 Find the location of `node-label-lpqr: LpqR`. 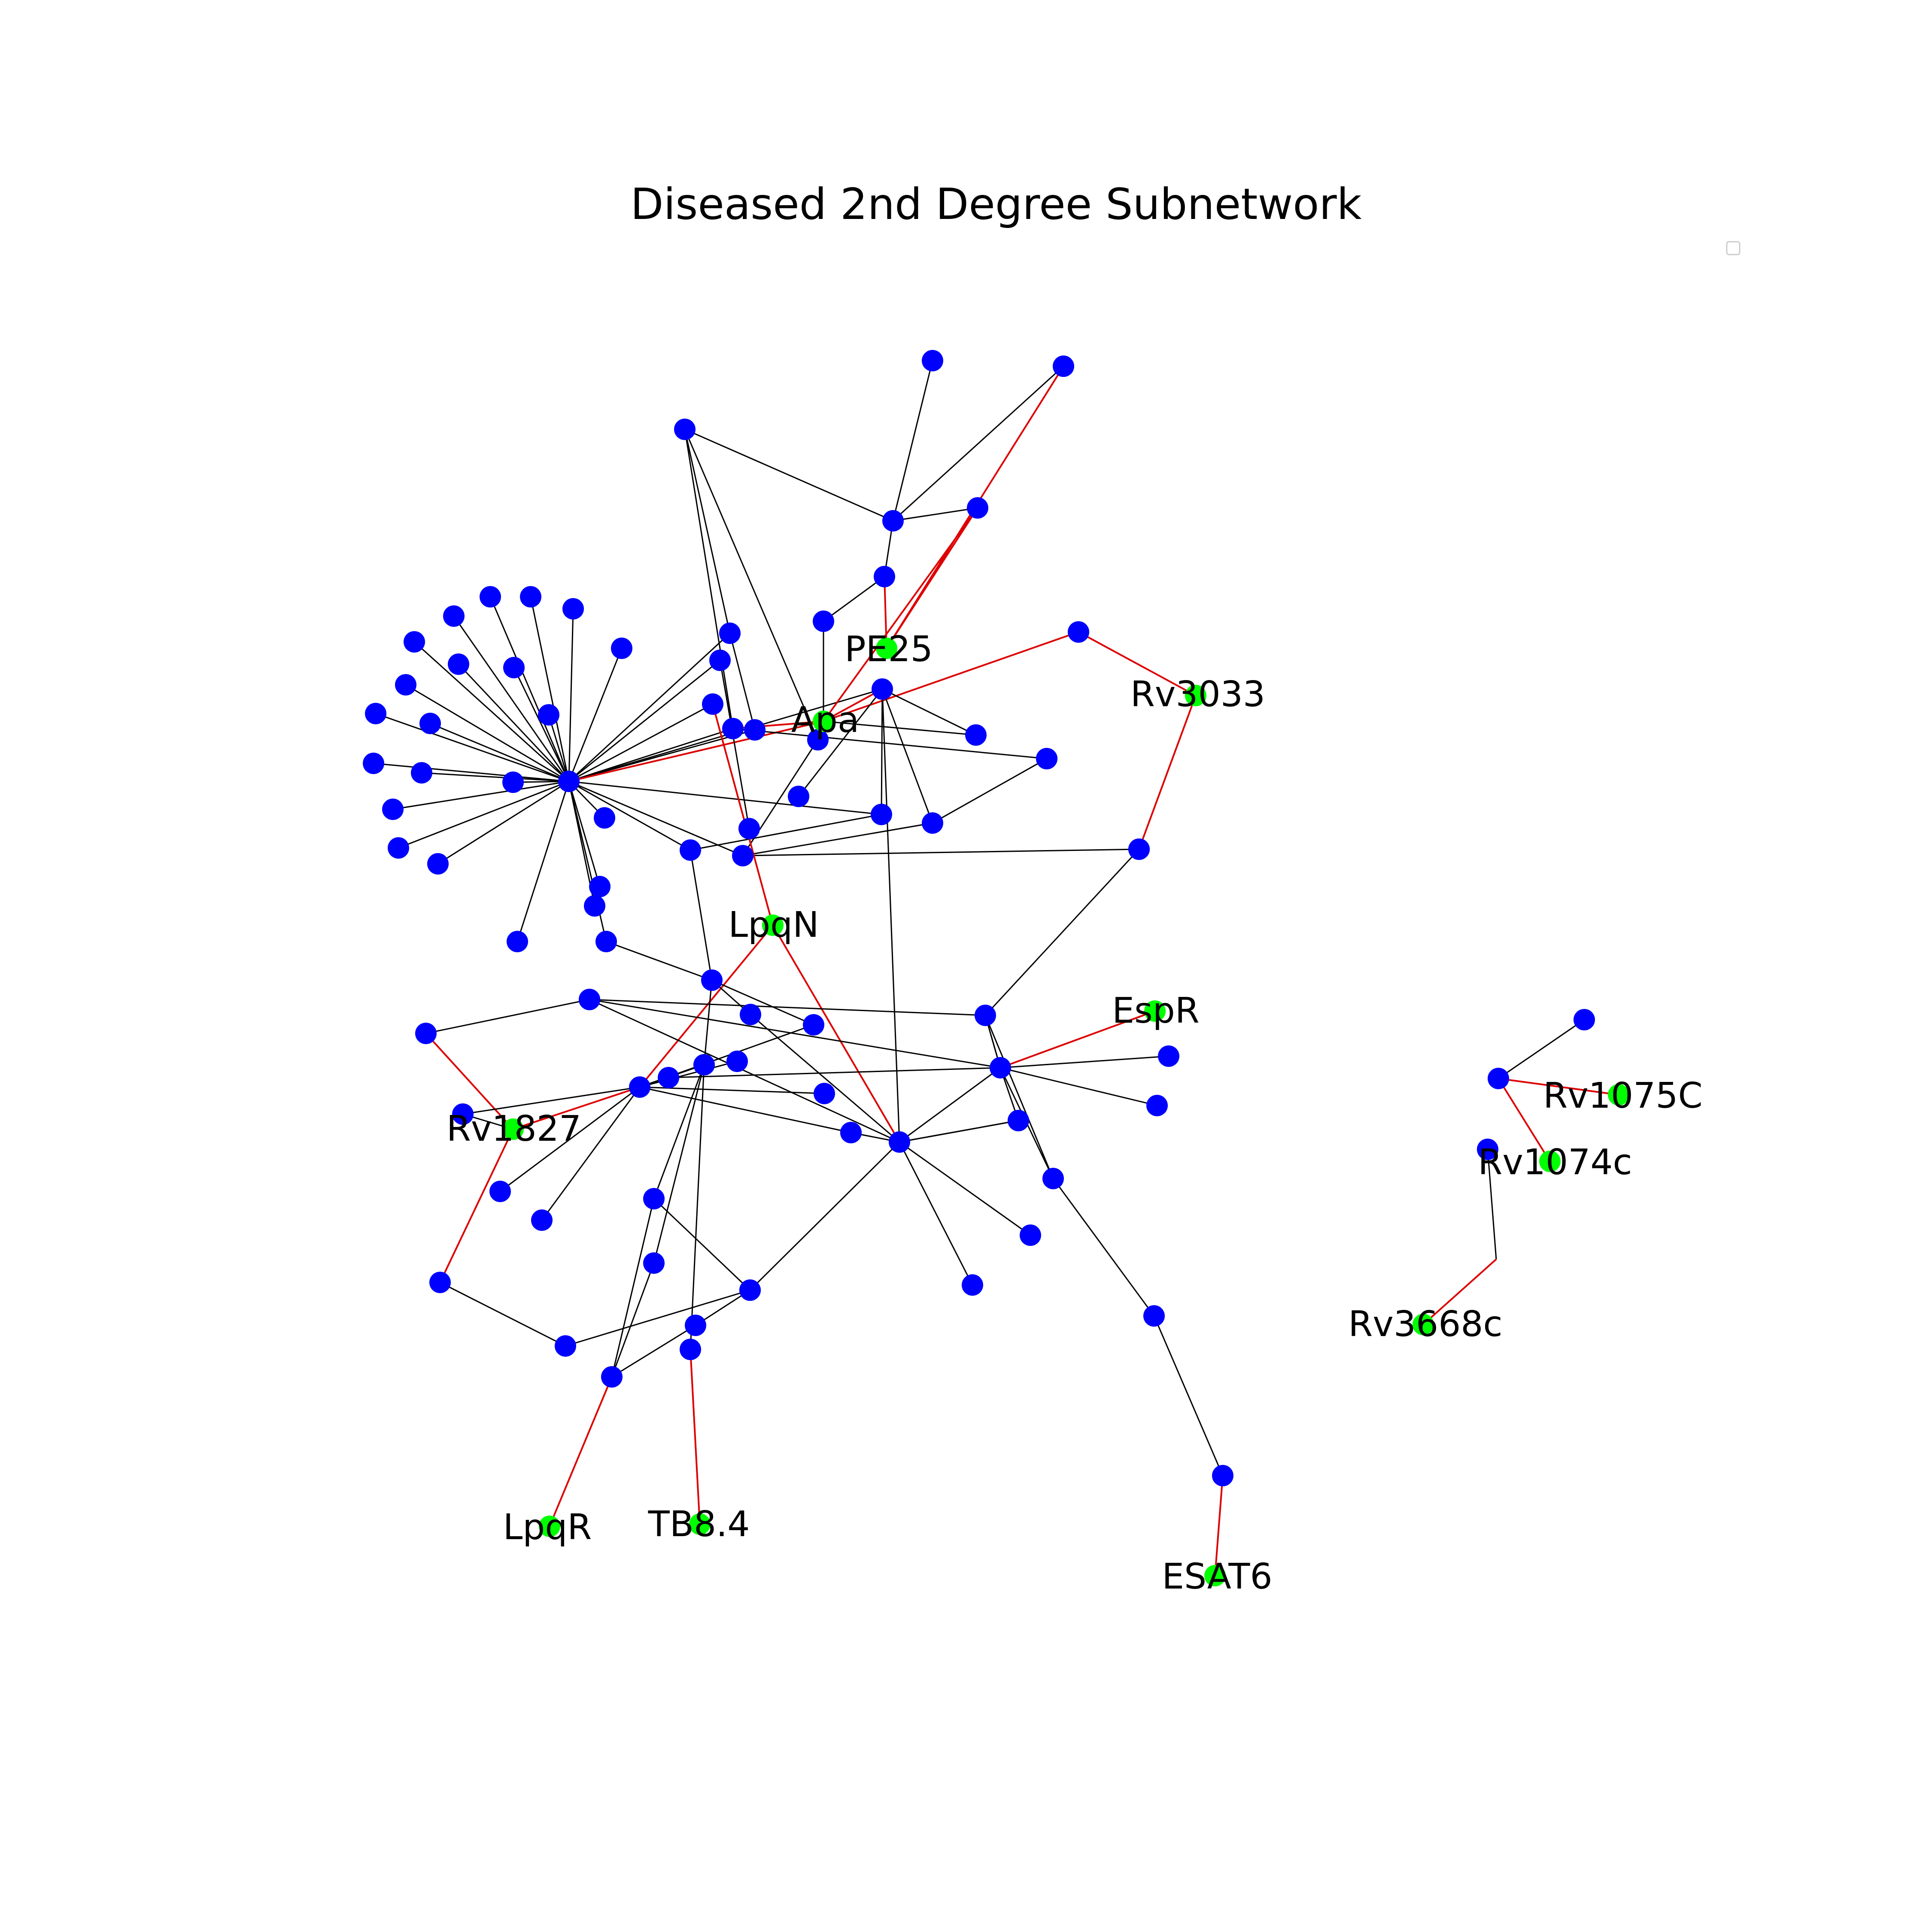

node-label-lpqr: LpqR is located at coordinates (547, 1528).